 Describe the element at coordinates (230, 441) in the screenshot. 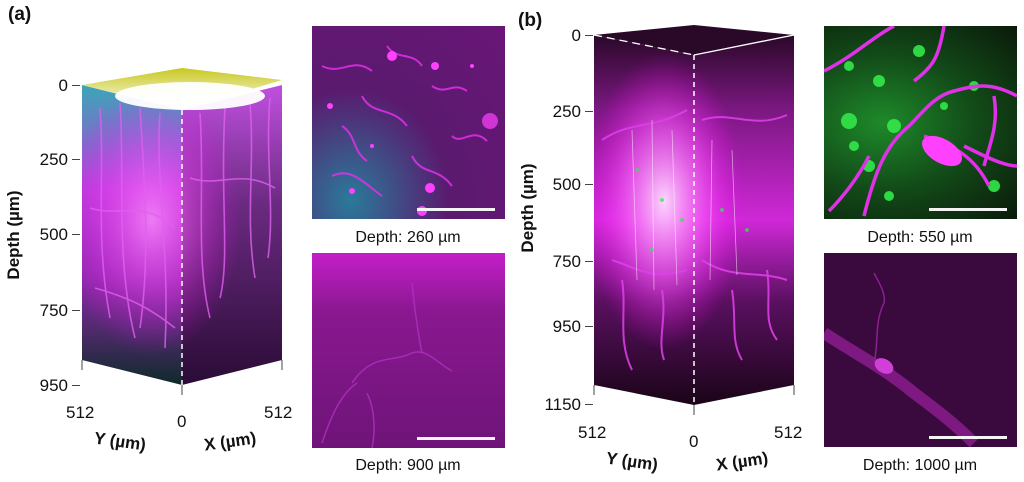

I see `panel-a-x-axis-label: X (µm)` at that location.